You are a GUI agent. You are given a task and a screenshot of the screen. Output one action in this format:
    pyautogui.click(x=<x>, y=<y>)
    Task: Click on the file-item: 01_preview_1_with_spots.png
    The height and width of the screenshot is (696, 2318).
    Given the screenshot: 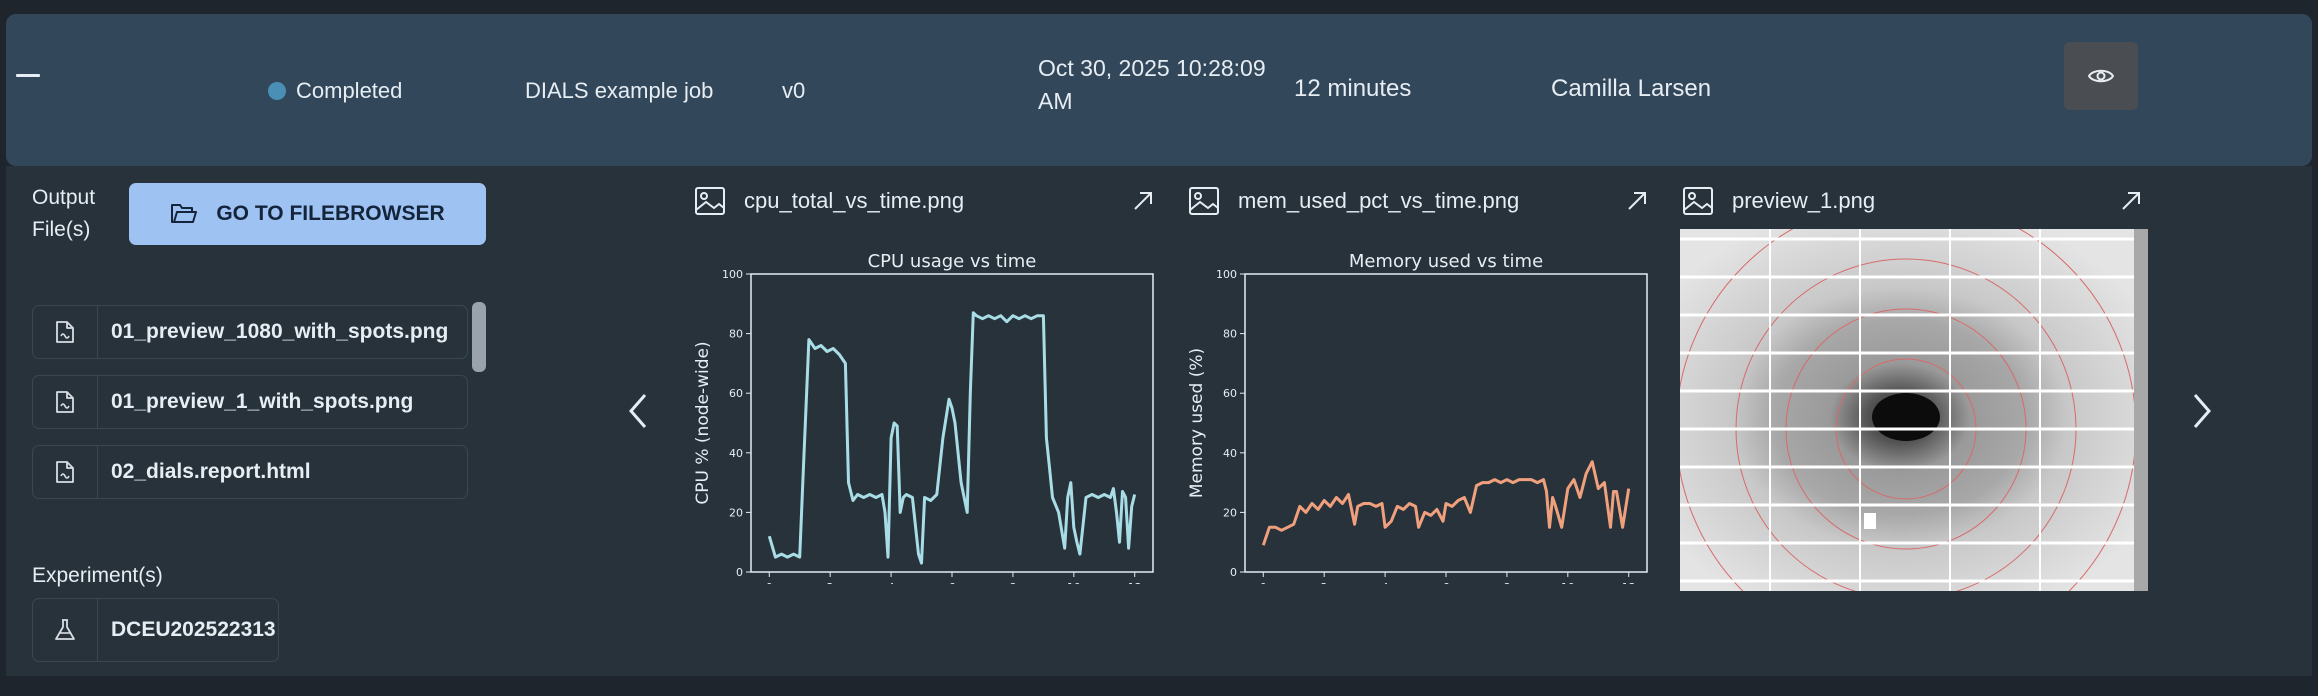 What is the action you would take?
    pyautogui.click(x=250, y=402)
    